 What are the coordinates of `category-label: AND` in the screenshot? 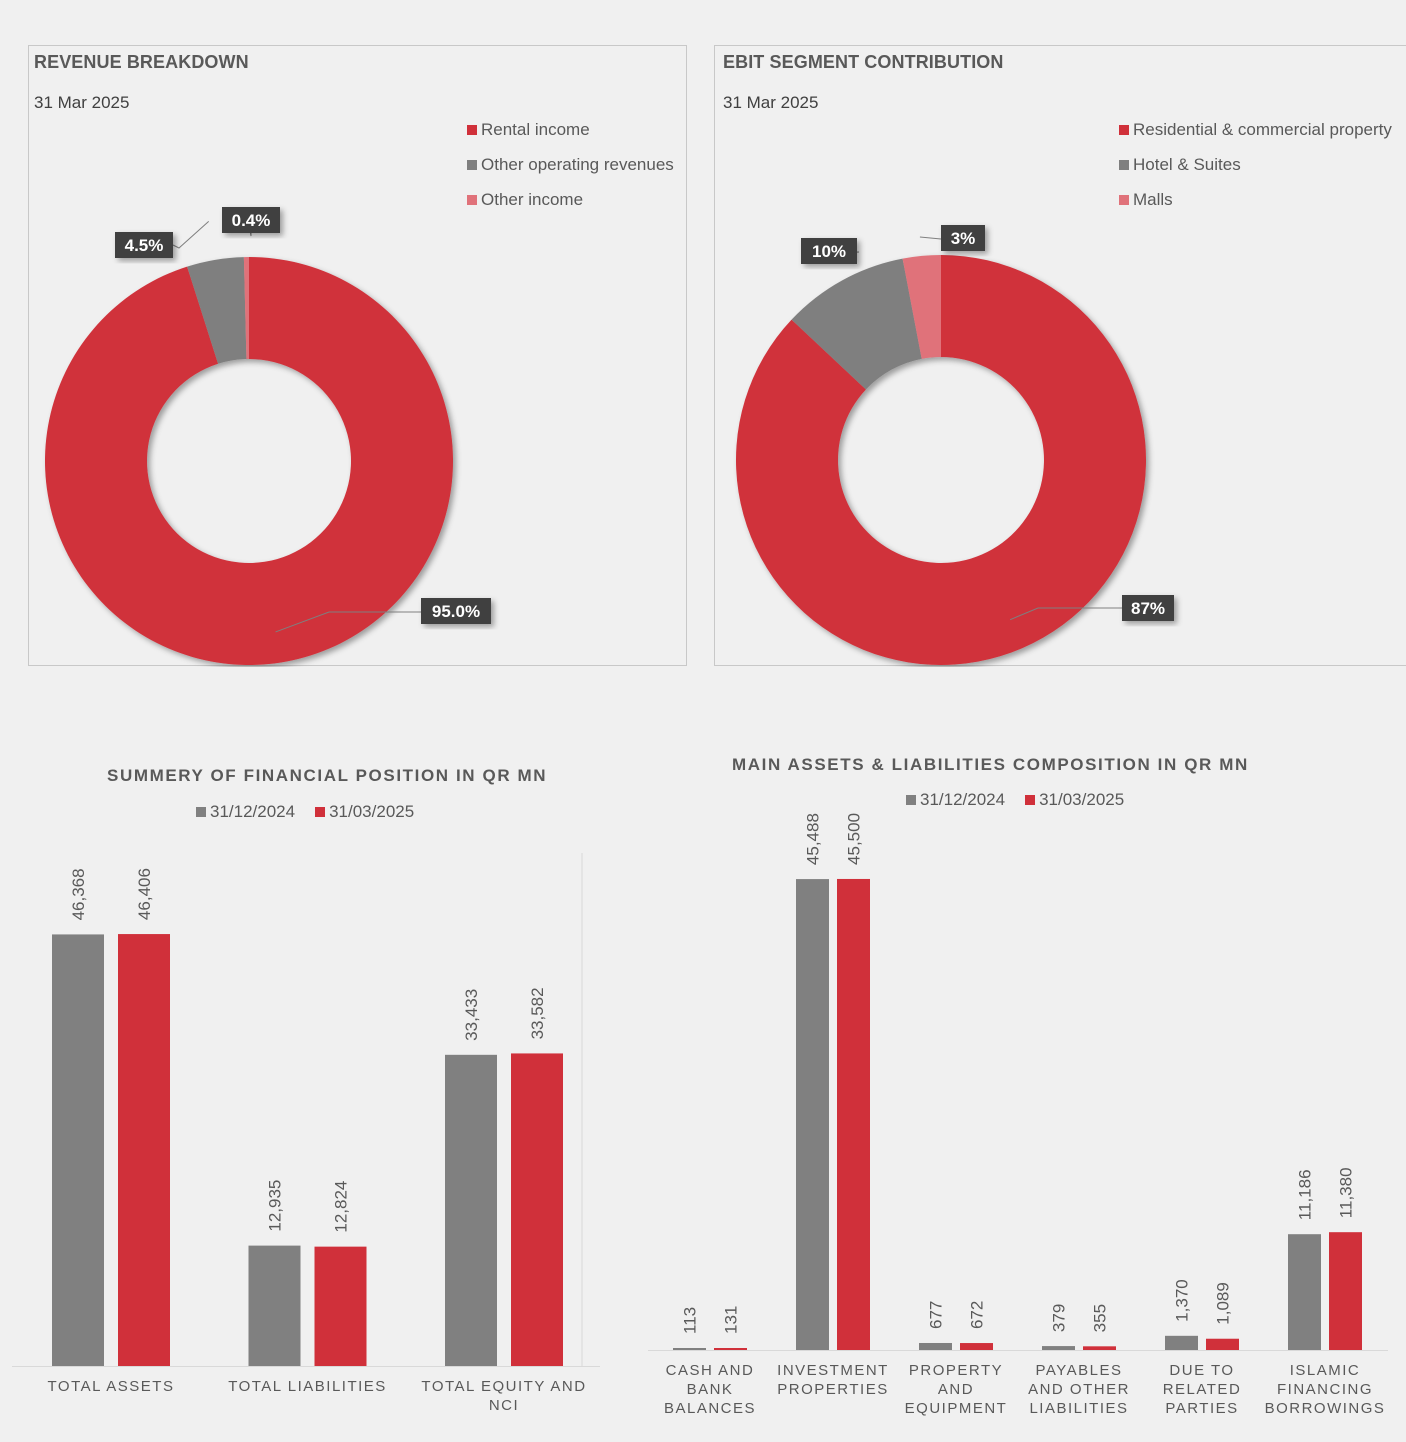 It's located at (956, 1389).